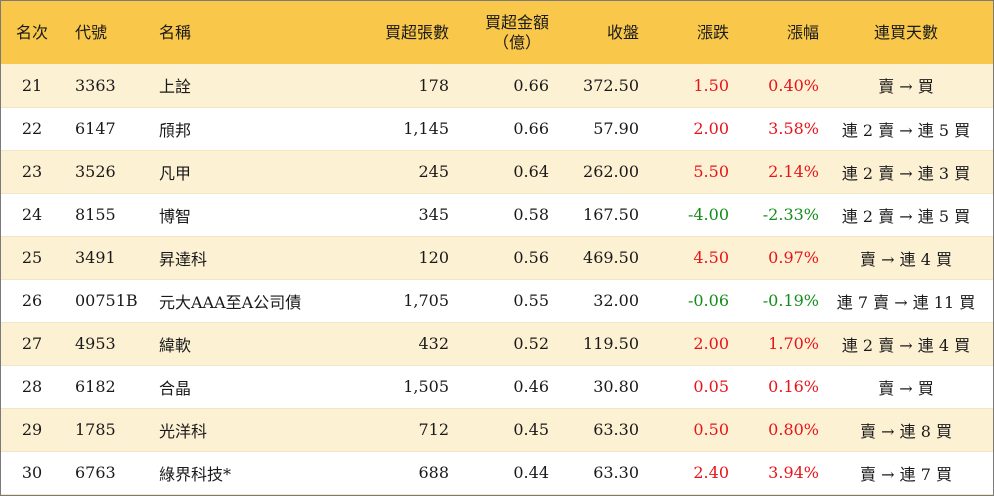 This screenshot has height=496, width=994. I want to click on header-amount: 買超金額 （億）, so click(499, 32).